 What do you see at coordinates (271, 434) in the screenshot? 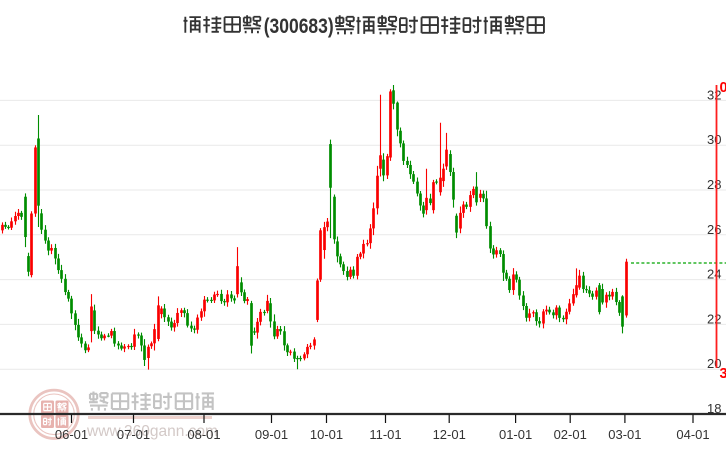
I see `svg-text: 09-01` at bounding box center [271, 434].